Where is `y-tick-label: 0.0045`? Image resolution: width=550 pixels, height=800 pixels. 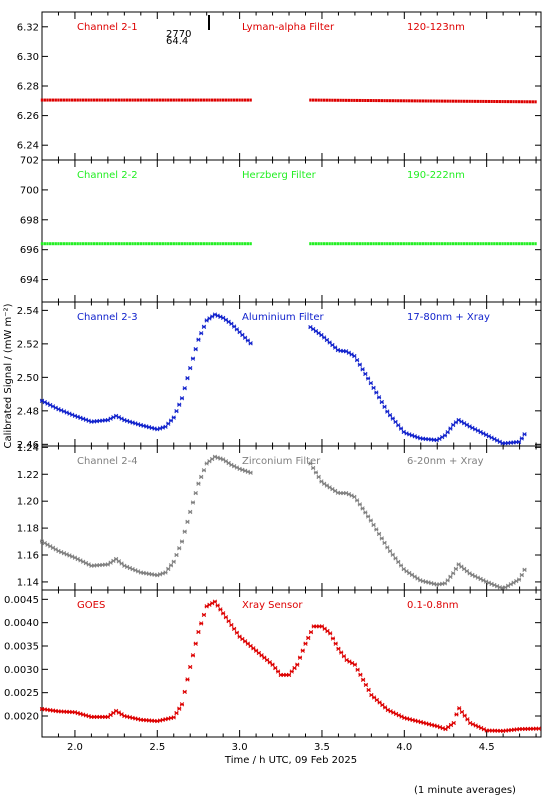 y-tick-label: 0.0045 is located at coordinates (21, 600).